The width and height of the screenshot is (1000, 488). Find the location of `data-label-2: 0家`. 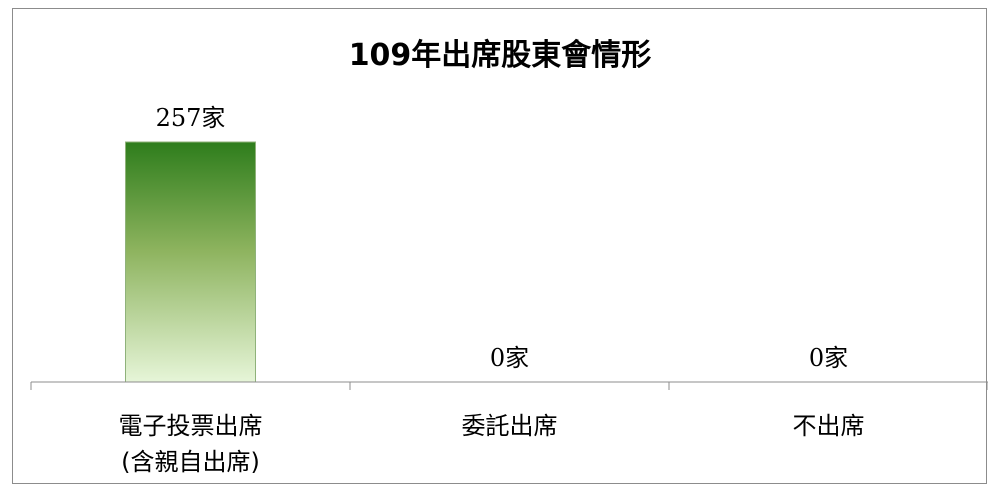

data-label-2: 0家 is located at coordinates (509, 358).